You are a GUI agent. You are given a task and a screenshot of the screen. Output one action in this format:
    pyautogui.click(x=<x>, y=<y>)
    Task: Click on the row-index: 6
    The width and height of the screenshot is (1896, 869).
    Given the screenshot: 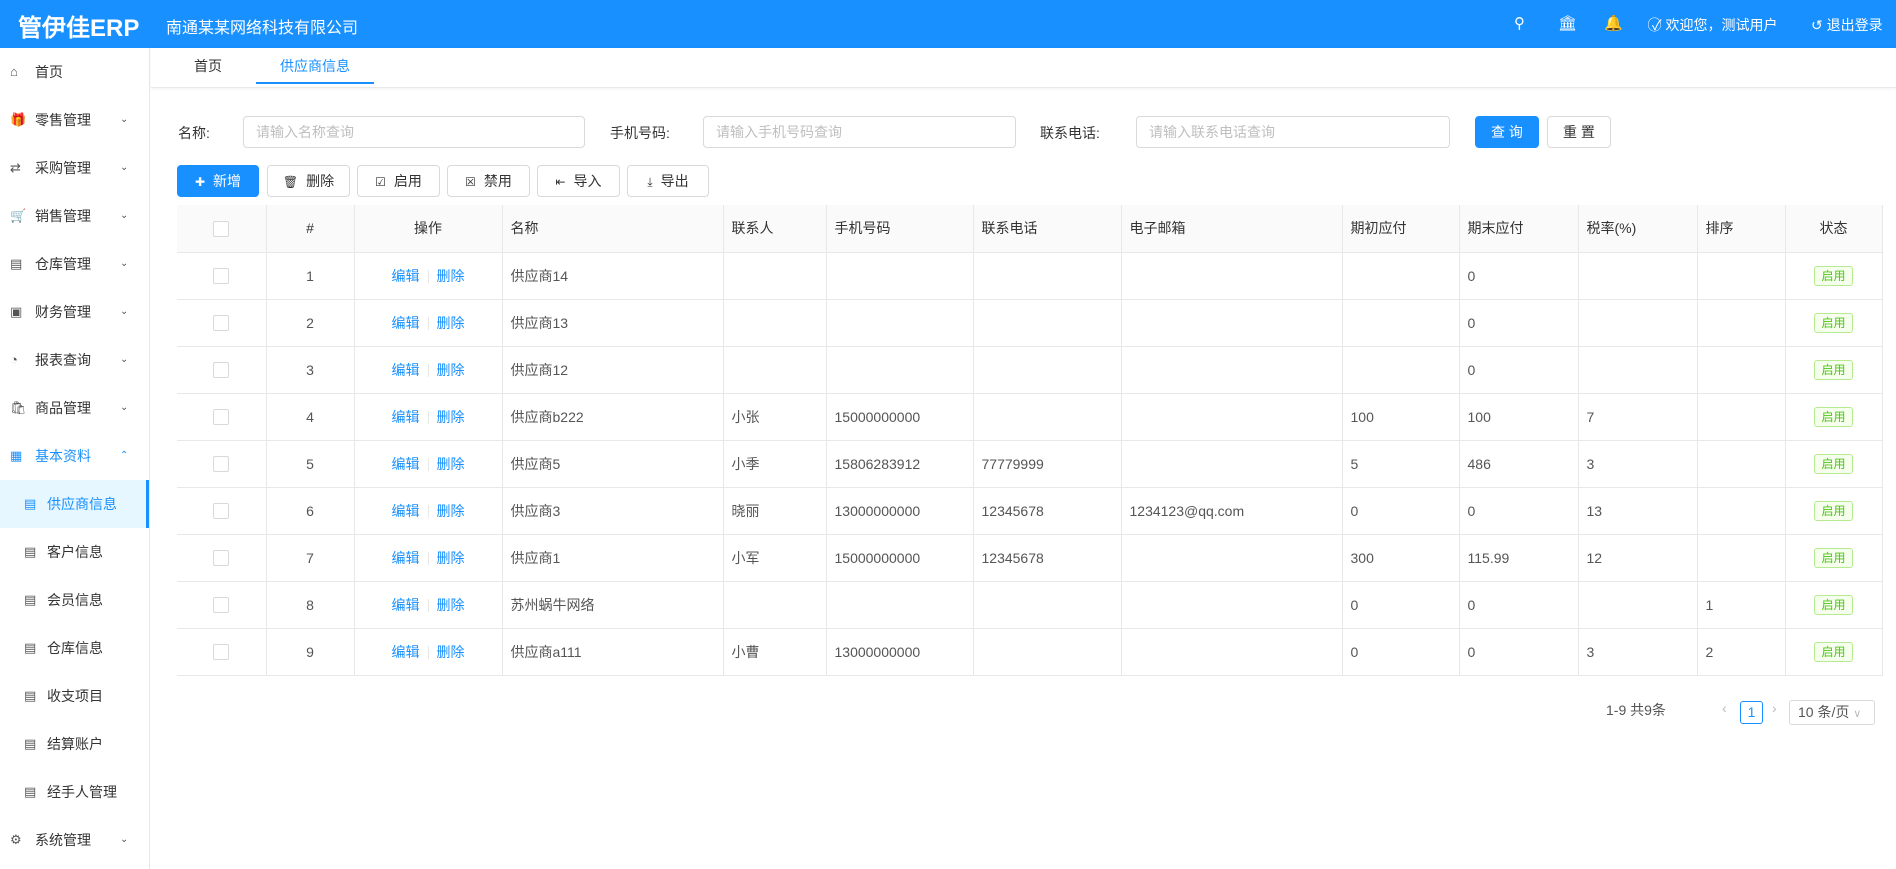 What is the action you would take?
    pyautogui.click(x=310, y=511)
    